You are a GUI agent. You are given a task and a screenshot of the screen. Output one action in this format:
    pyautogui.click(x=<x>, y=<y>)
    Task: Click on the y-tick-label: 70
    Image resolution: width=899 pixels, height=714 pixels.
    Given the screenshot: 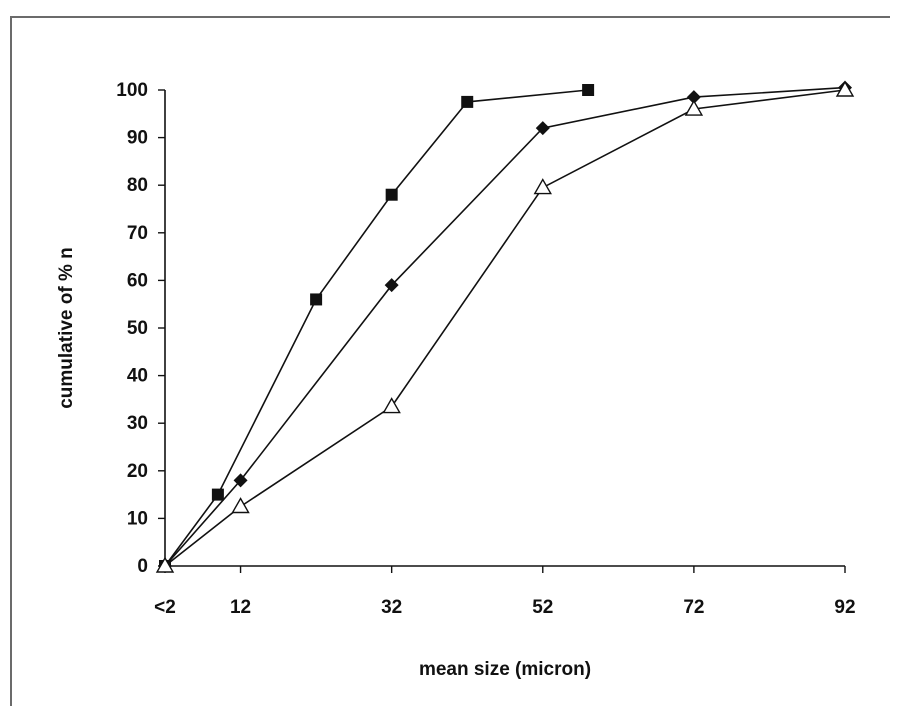 What is the action you would take?
    pyautogui.click(x=137, y=233)
    